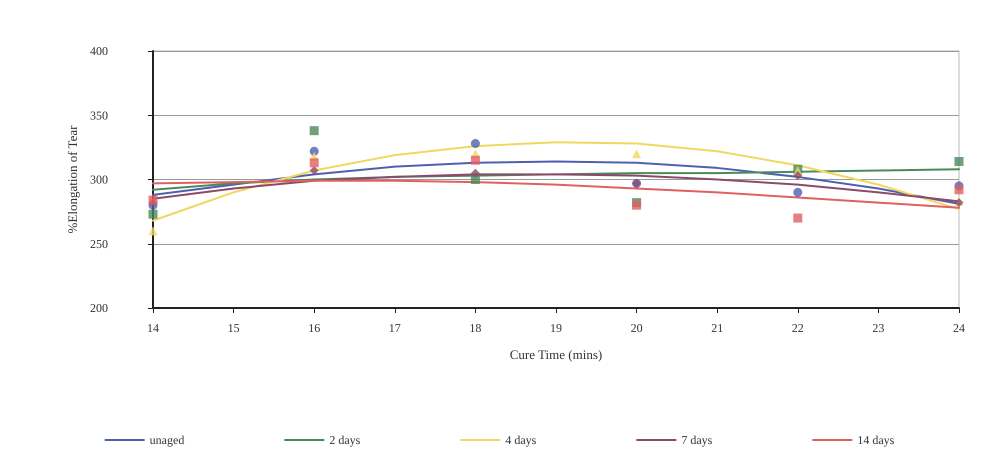 The width and height of the screenshot is (999, 471). Describe the element at coordinates (878, 328) in the screenshot. I see `x-tick-label: 23` at that location.